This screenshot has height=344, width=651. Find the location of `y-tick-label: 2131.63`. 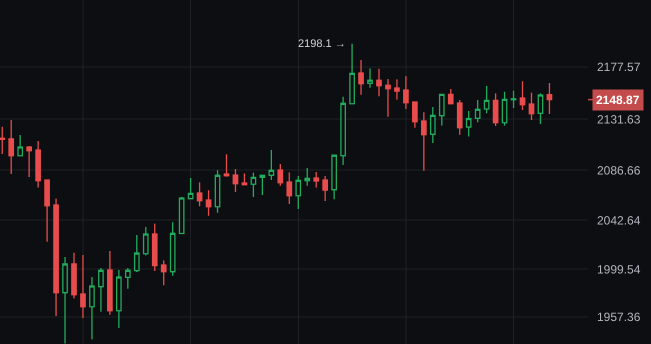

y-tick-label: 2131.63 is located at coordinates (619, 119).